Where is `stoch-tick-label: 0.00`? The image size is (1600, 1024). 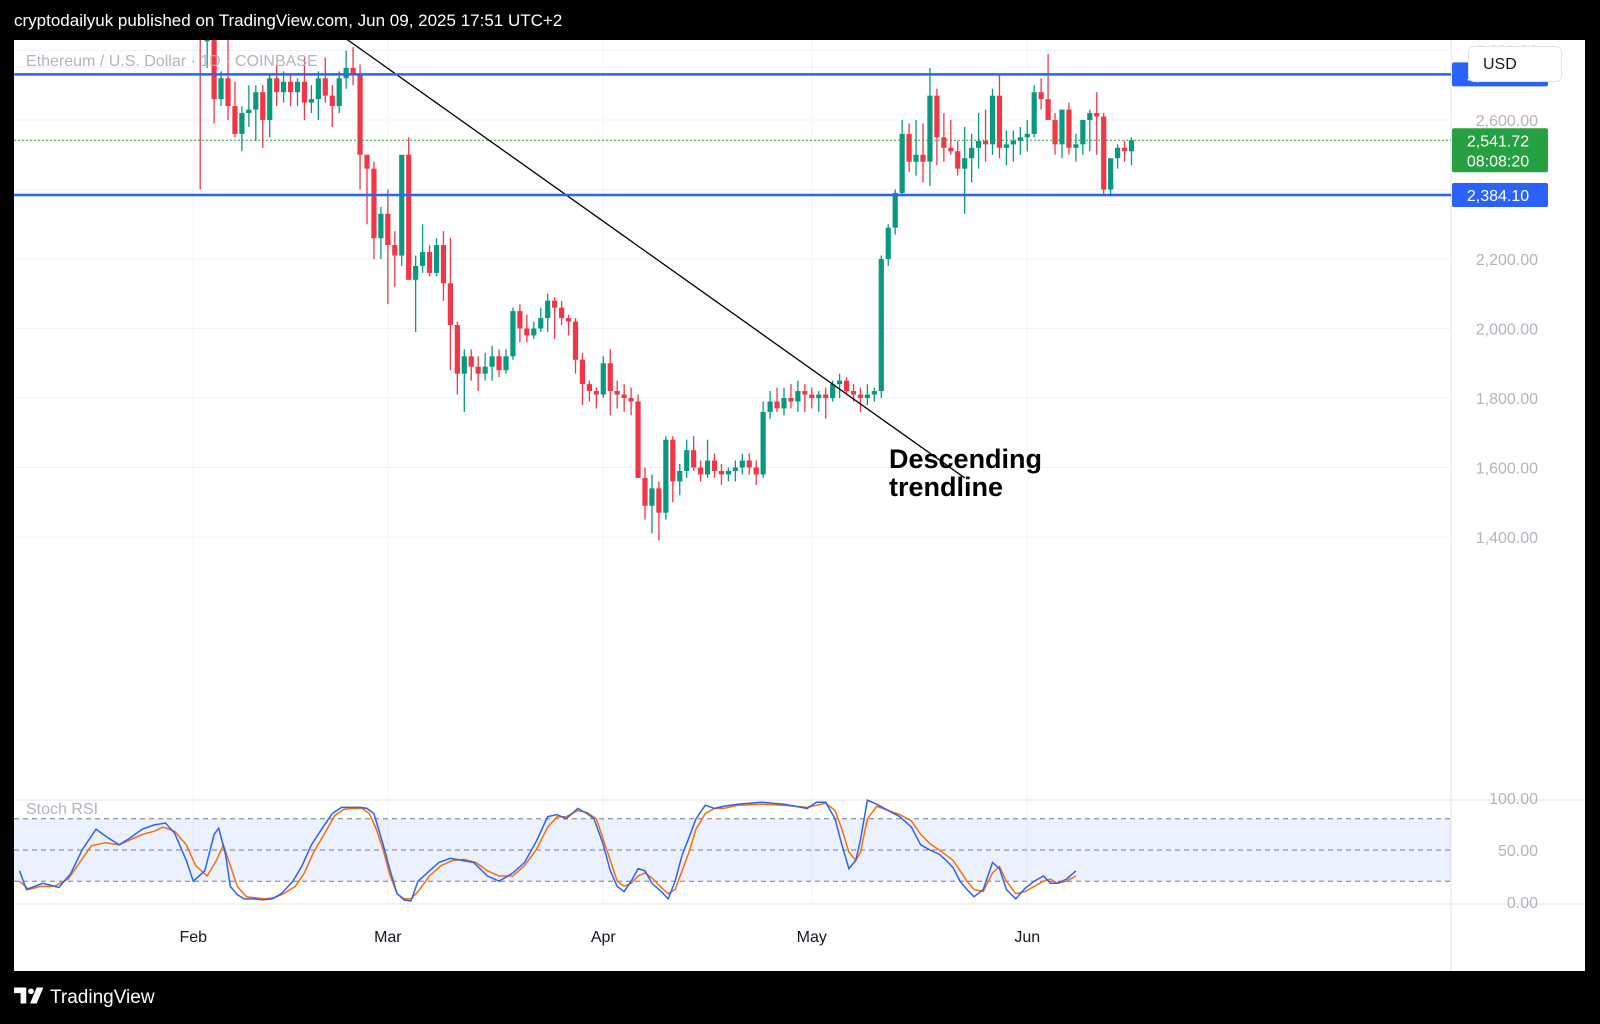
stoch-tick-label: 0.00 is located at coordinates (1522, 903).